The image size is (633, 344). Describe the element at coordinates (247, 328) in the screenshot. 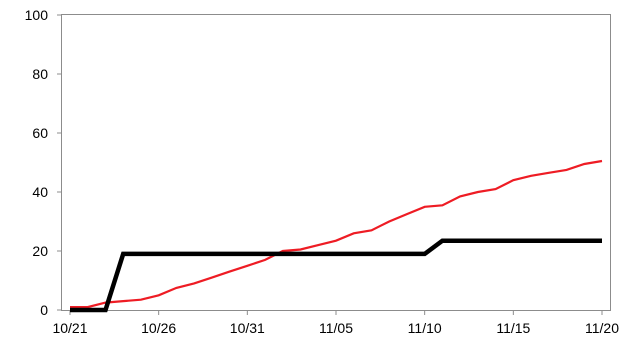

I see `x-tick-label: 10/31` at that location.